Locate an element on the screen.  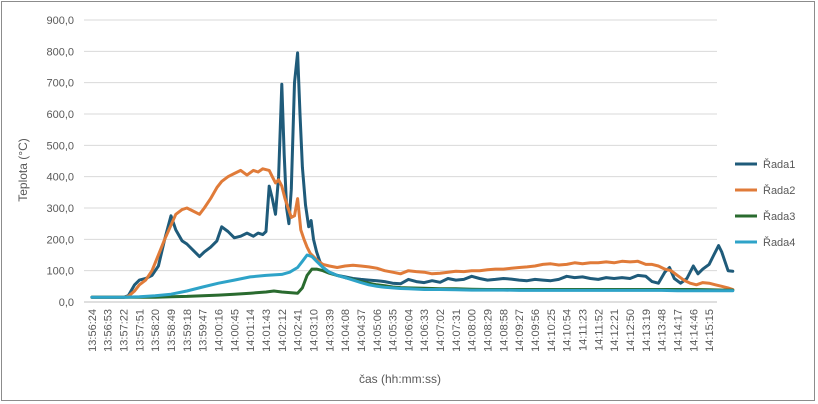
x-tick-label: 14:14:17 is located at coordinates (678, 330).